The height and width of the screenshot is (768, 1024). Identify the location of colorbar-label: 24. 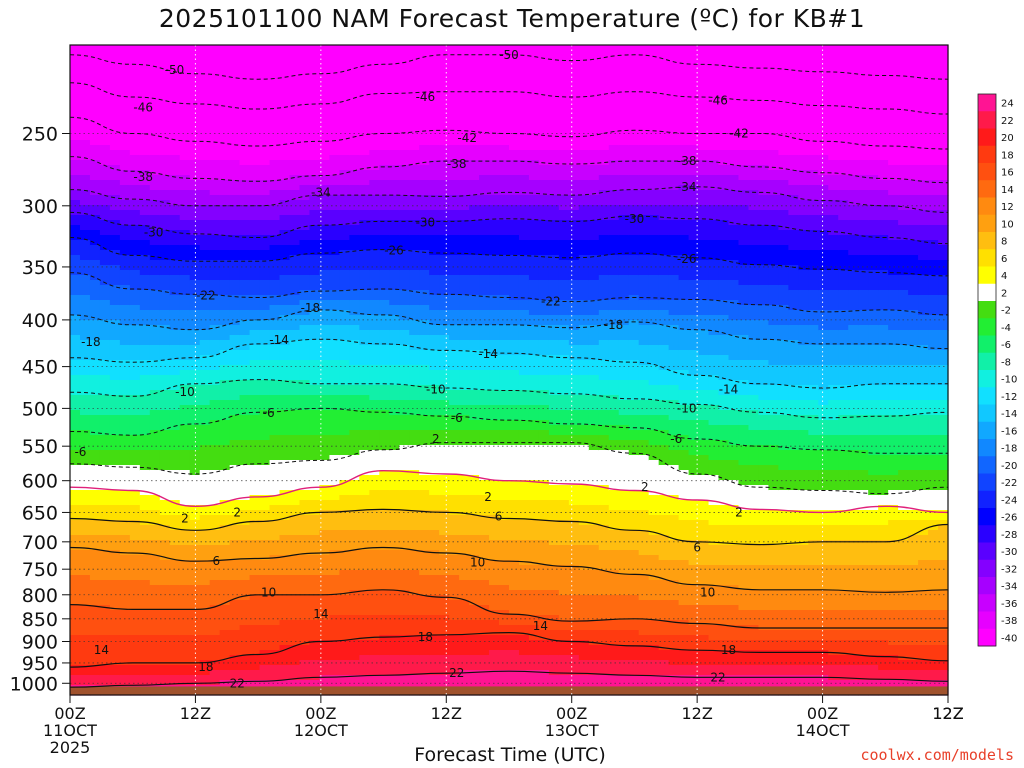
(1007, 104).